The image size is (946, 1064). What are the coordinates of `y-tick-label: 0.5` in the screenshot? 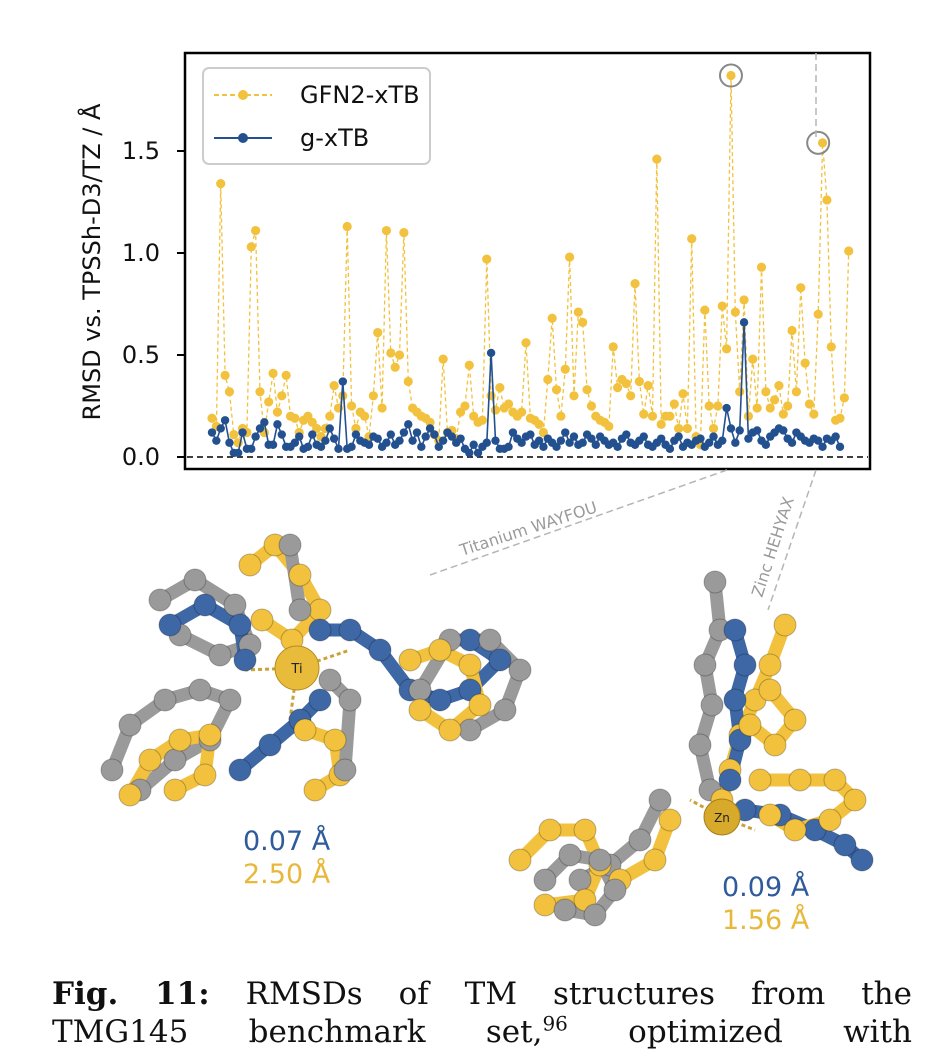 It's located at (141, 355).